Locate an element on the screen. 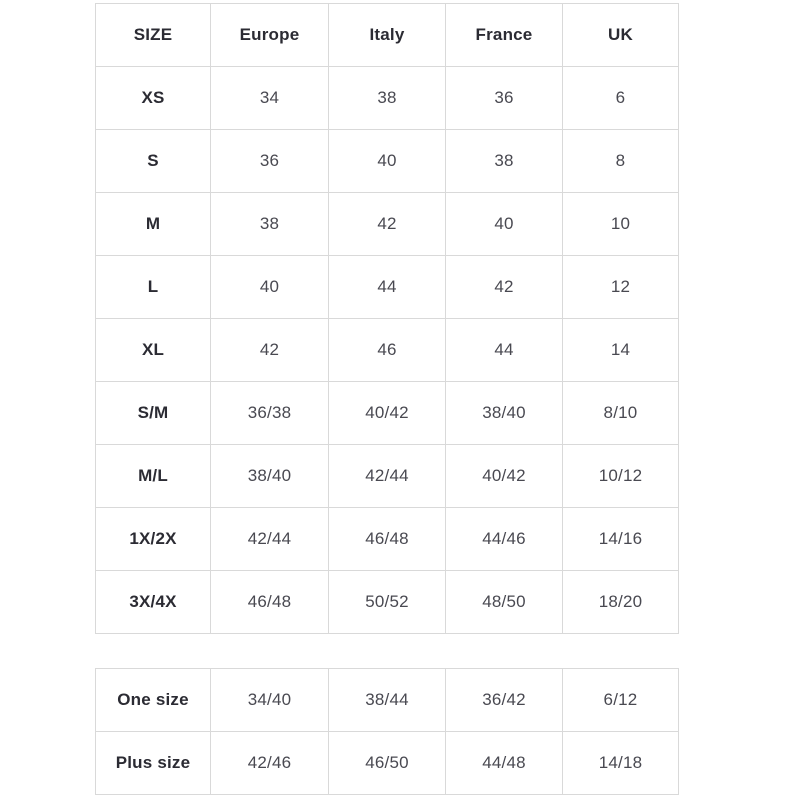  table-row-3x4x: 3X/4X 46/48 50/52 48/50 18/20 is located at coordinates (387, 602).